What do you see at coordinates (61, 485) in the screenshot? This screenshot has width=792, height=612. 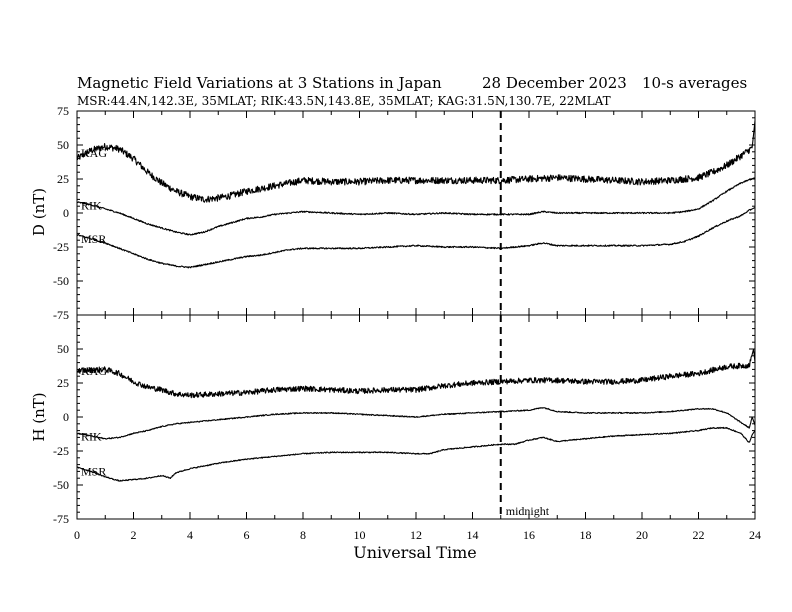 I see `h-y-tick-label: -50` at bounding box center [61, 485].